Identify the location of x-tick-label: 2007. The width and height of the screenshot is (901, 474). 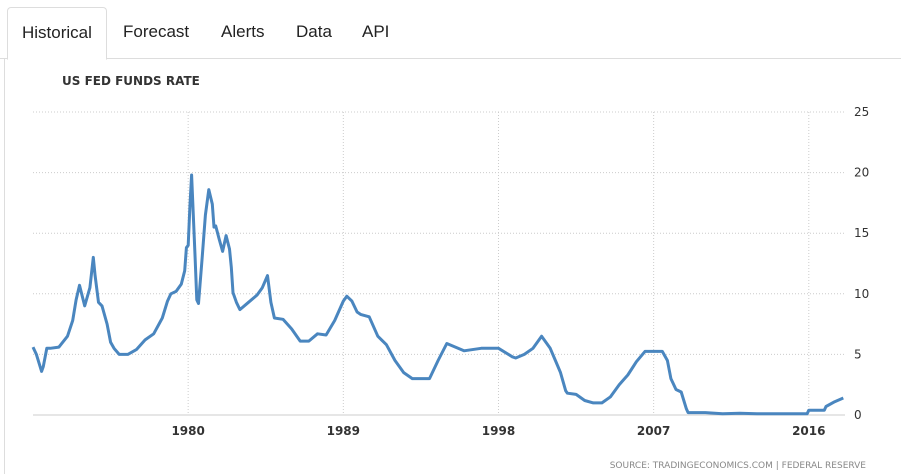
(653, 431).